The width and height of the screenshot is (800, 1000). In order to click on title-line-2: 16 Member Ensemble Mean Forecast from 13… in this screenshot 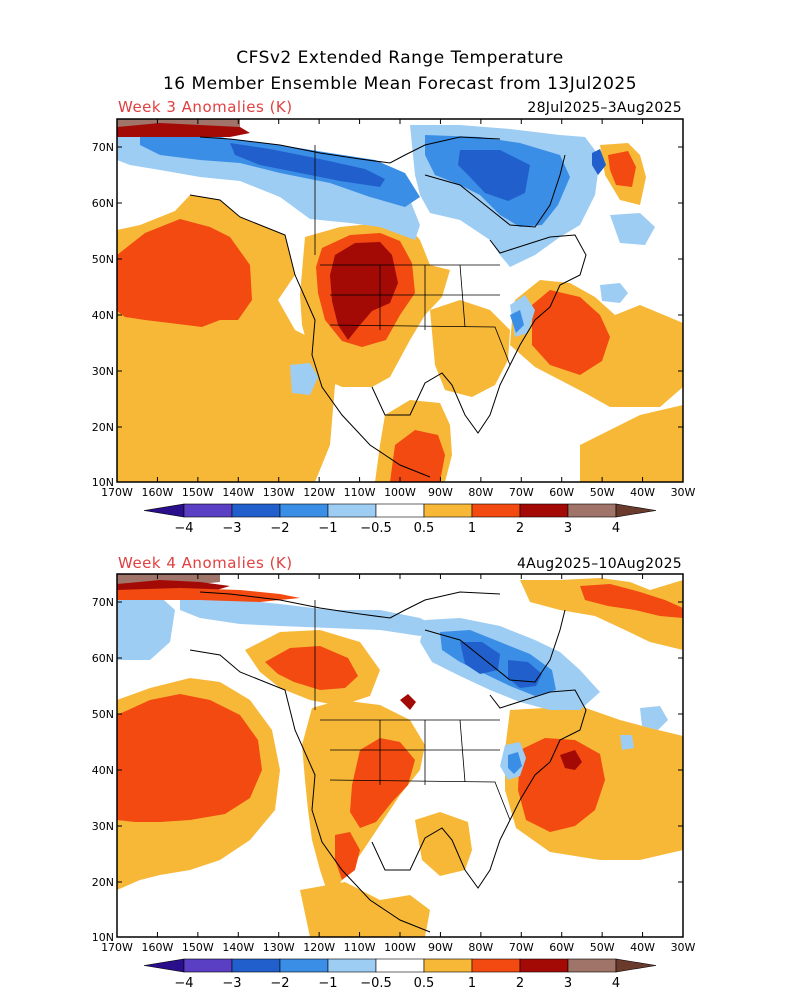, I will do `click(400, 84)`.